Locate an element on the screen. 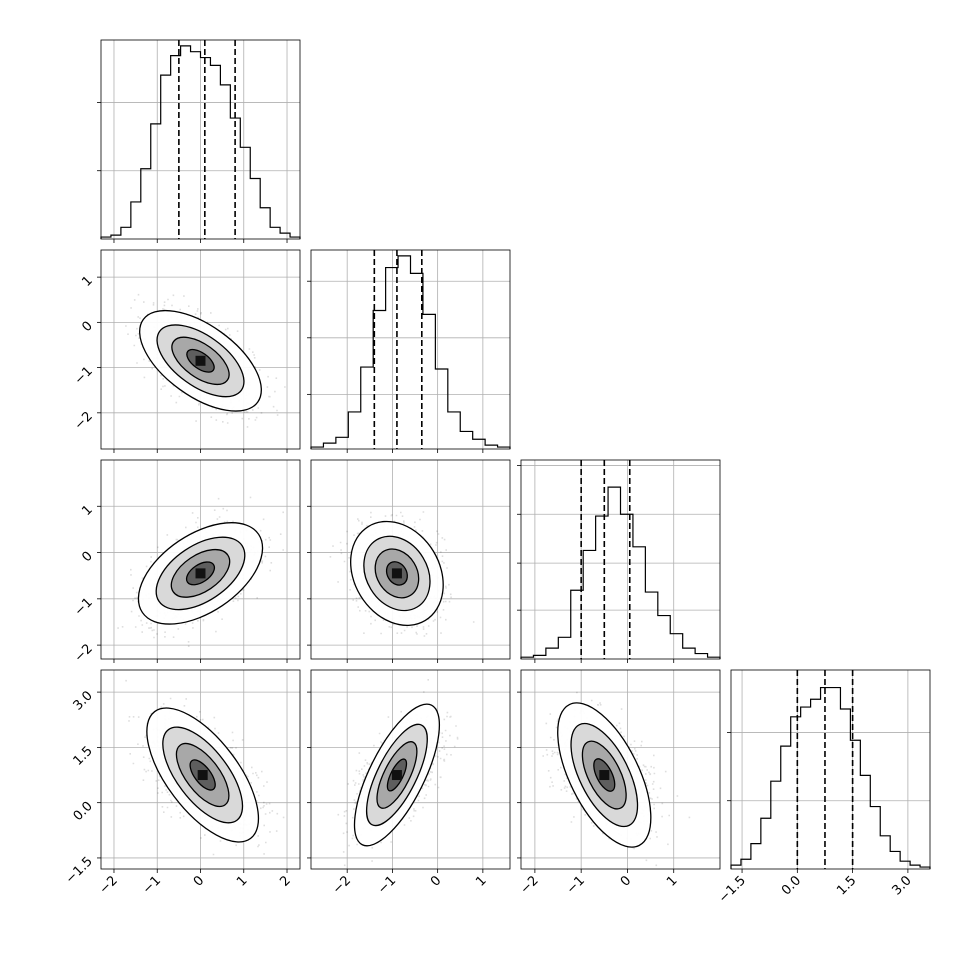  x-tick-label: −1.5 is located at coordinates (732, 889).